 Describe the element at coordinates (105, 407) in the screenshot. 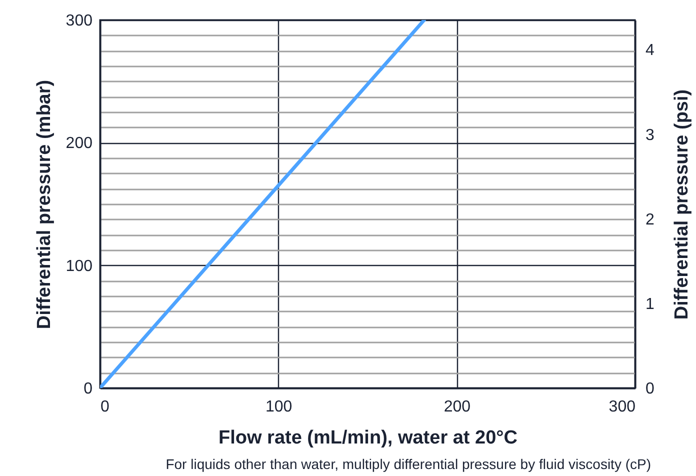

I see `x-tick-label: 0` at that location.